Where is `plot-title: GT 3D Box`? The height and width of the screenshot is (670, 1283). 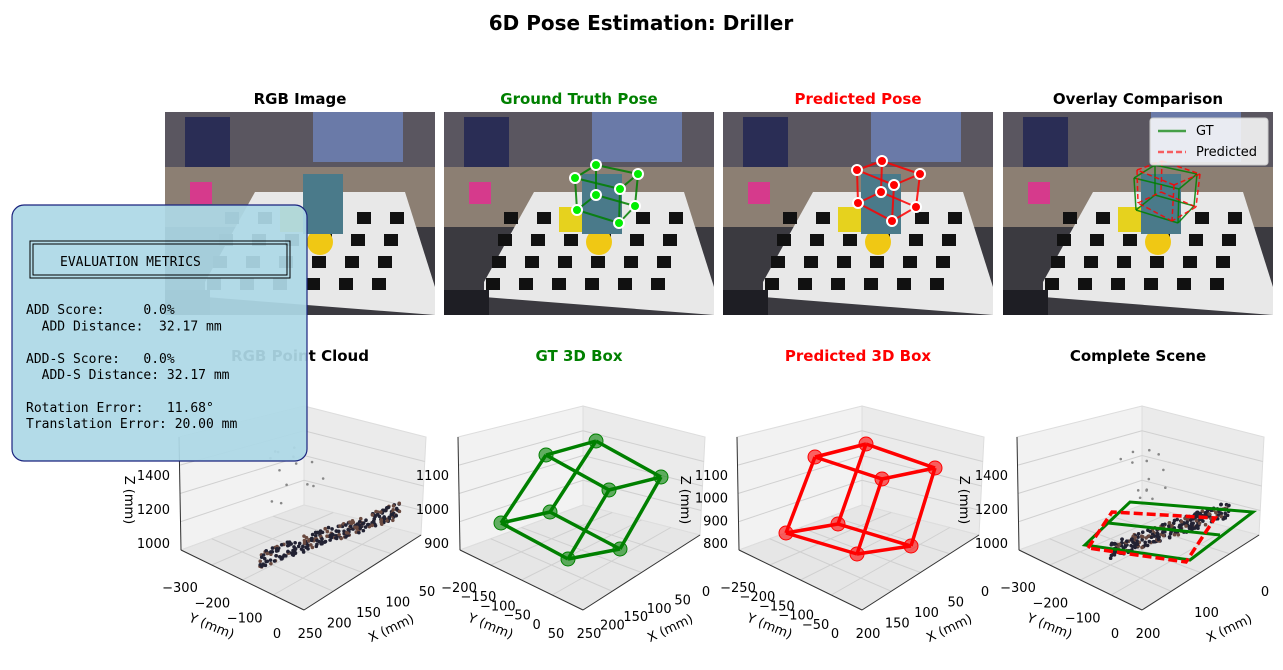
plot-title: GT 3D Box is located at coordinates (578, 356).